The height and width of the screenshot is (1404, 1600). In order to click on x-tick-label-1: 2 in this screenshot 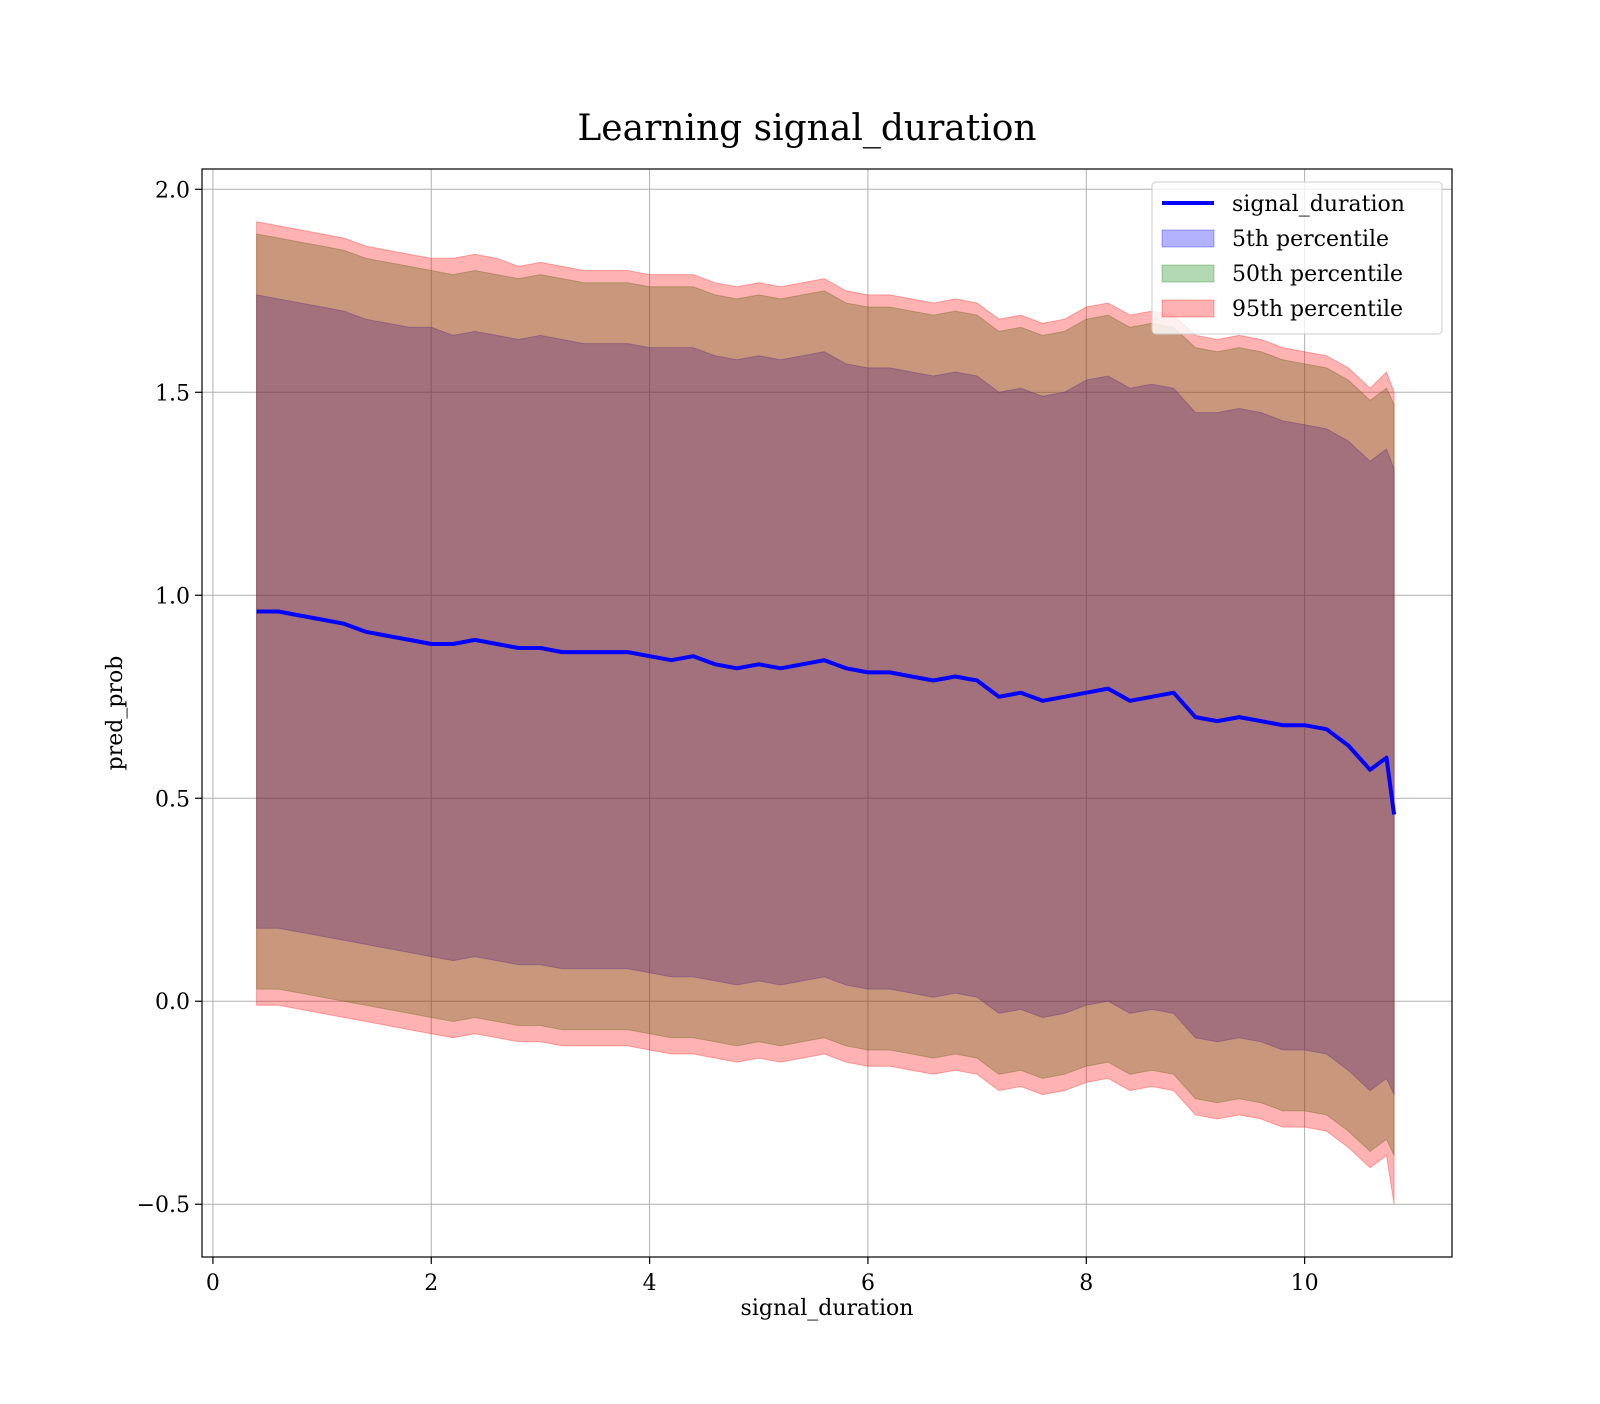, I will do `click(431, 1283)`.